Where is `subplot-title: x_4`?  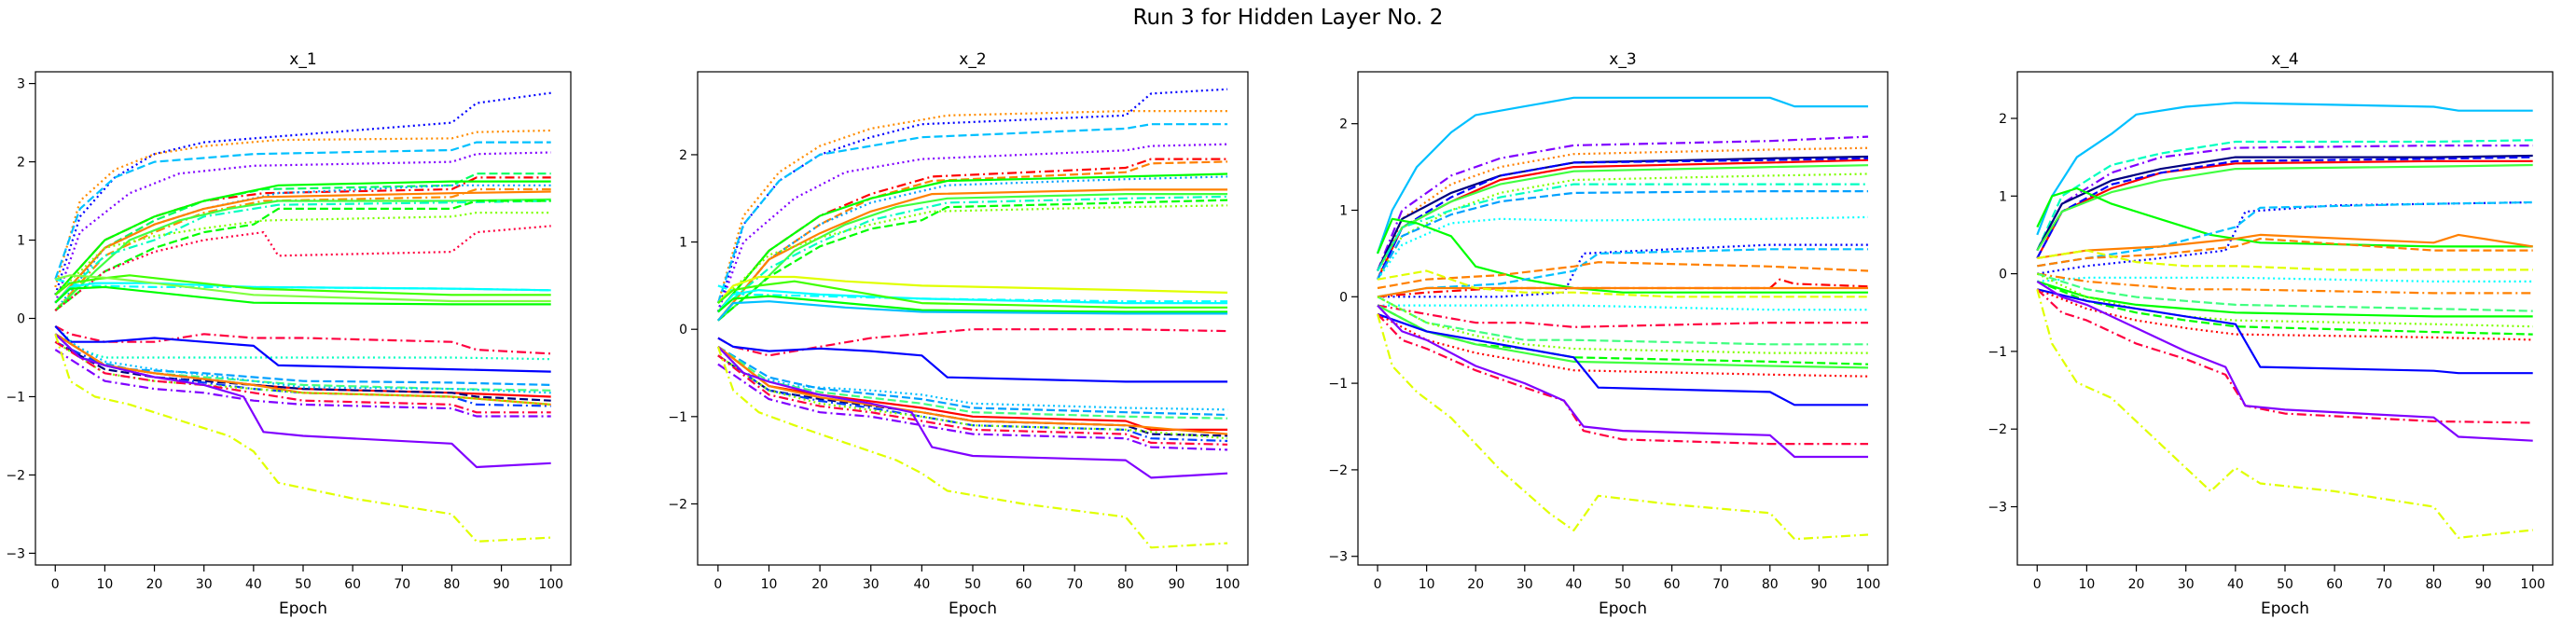 subplot-title: x_4 is located at coordinates (2284, 59).